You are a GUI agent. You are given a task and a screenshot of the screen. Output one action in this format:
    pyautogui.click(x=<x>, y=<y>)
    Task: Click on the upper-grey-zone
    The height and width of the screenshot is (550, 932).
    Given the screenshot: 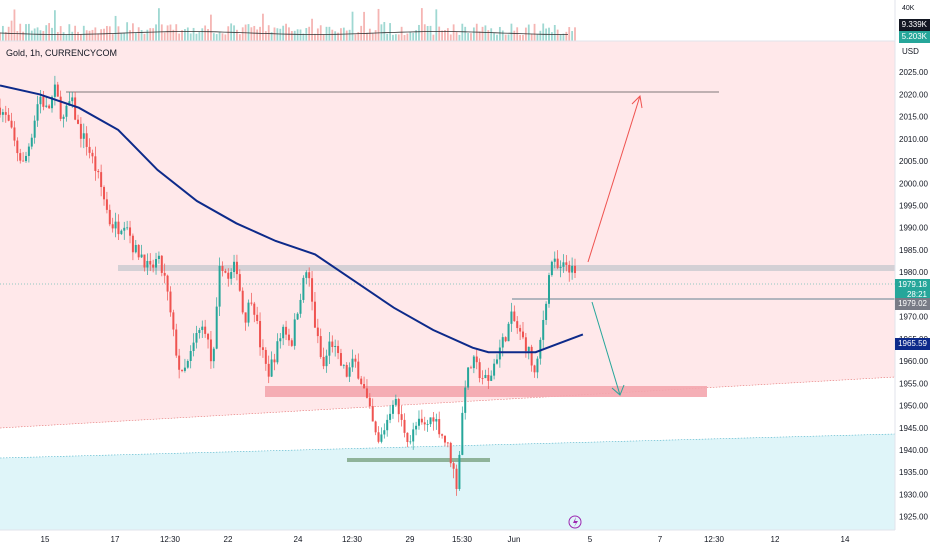 What is the action you would take?
    pyautogui.click(x=506, y=268)
    